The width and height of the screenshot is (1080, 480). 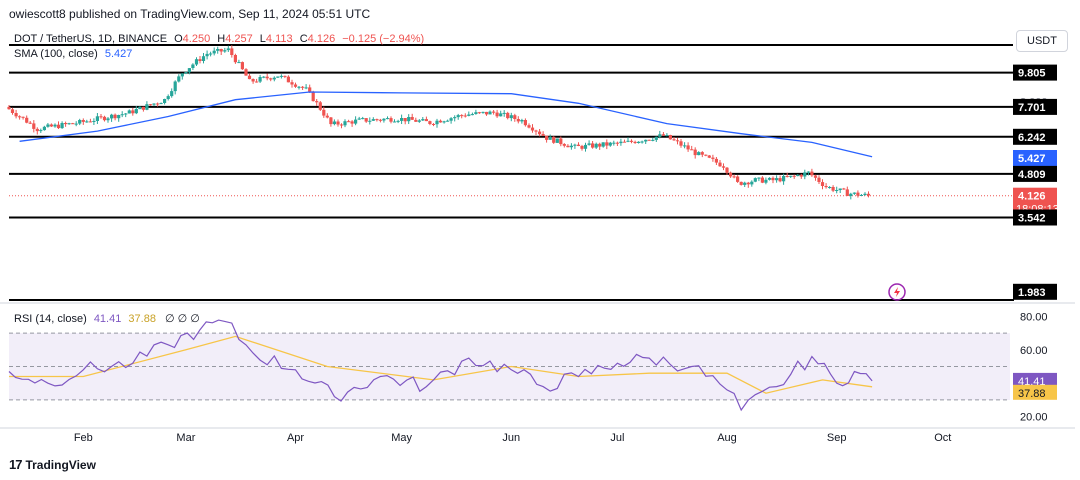 I want to click on level-1983-label: 1.983, so click(x=1032, y=293).